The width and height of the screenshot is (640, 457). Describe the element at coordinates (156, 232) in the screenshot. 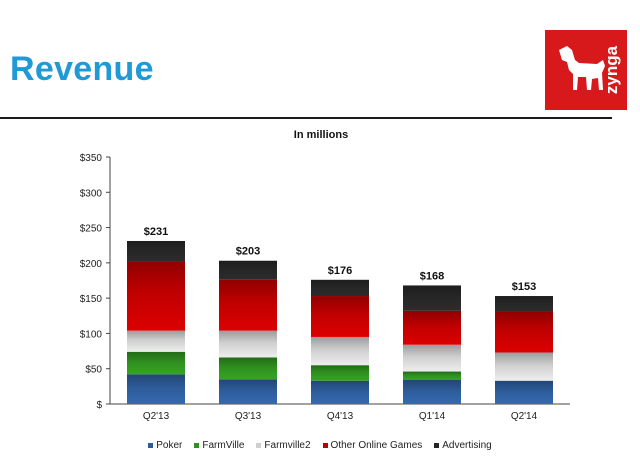

I see `total-label: $231` at that location.